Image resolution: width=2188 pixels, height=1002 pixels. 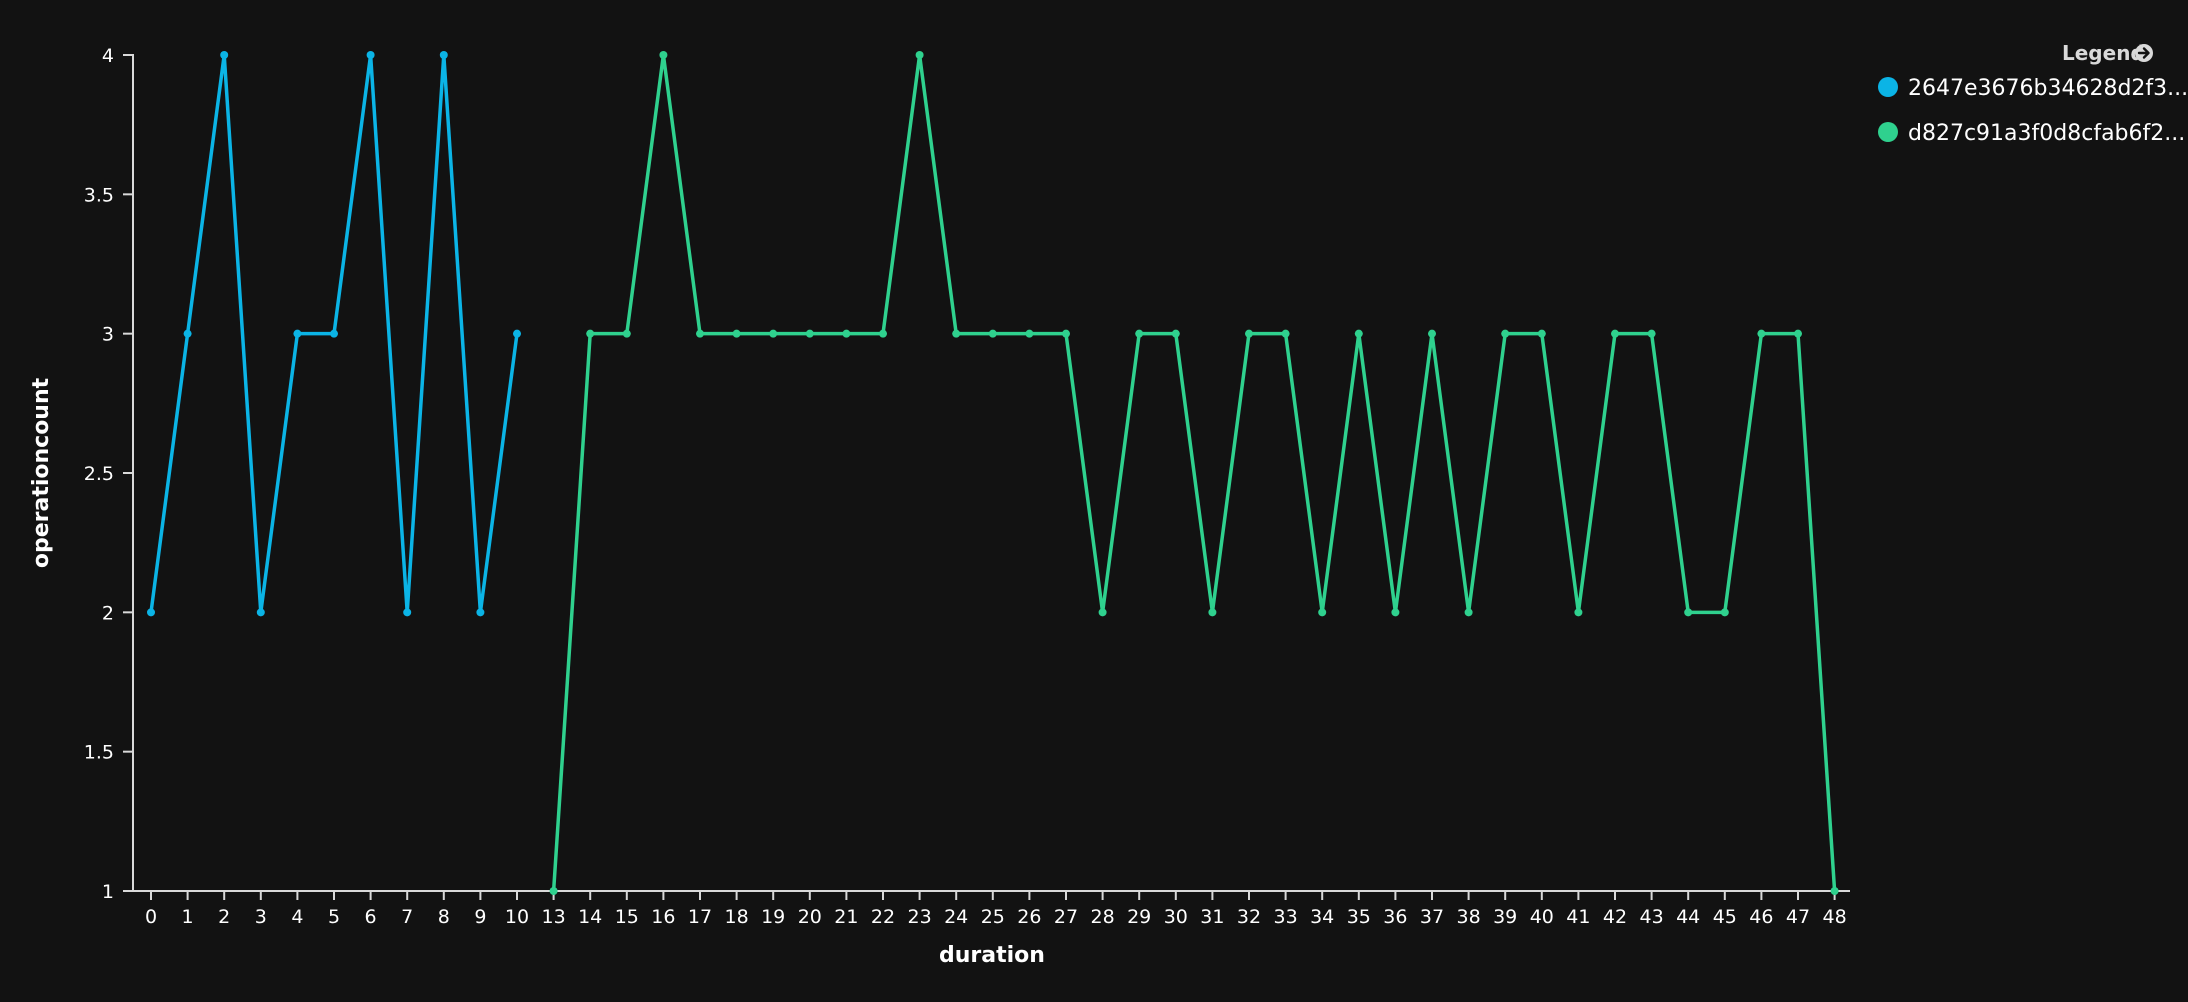 What do you see at coordinates (1542, 917) in the screenshot?
I see `x-tick-label: 40` at bounding box center [1542, 917].